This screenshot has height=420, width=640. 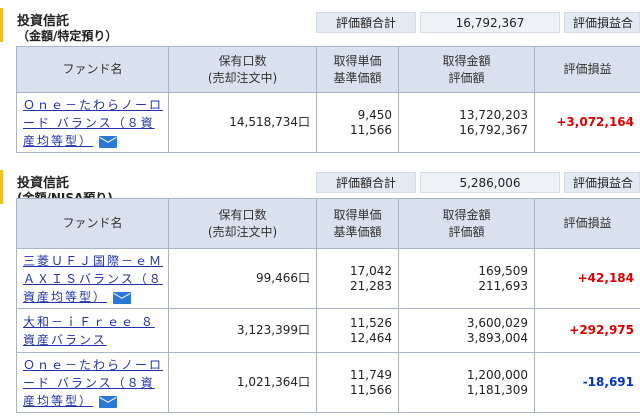 I want to click on section-title: 投資信託 （金額/特定預り）, so click(x=91, y=25).